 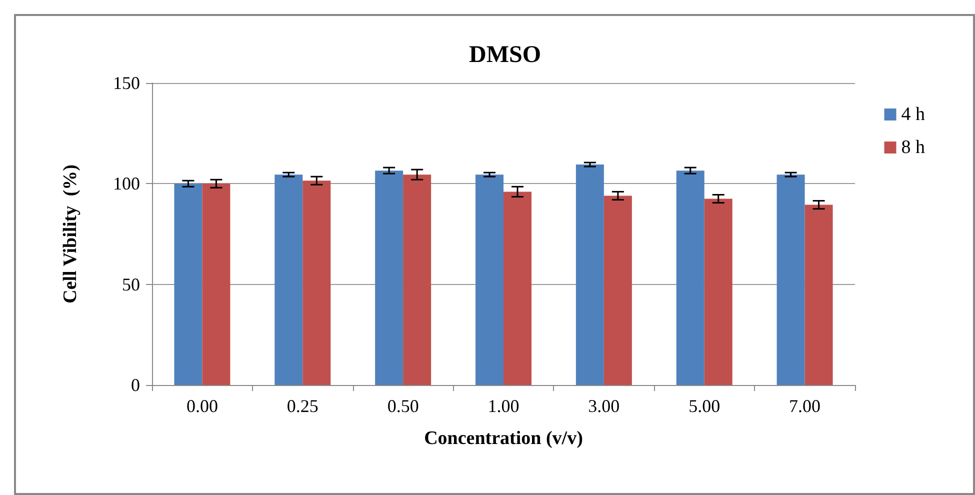 What do you see at coordinates (913, 114) in the screenshot?
I see `legend-label: 4 h` at bounding box center [913, 114].